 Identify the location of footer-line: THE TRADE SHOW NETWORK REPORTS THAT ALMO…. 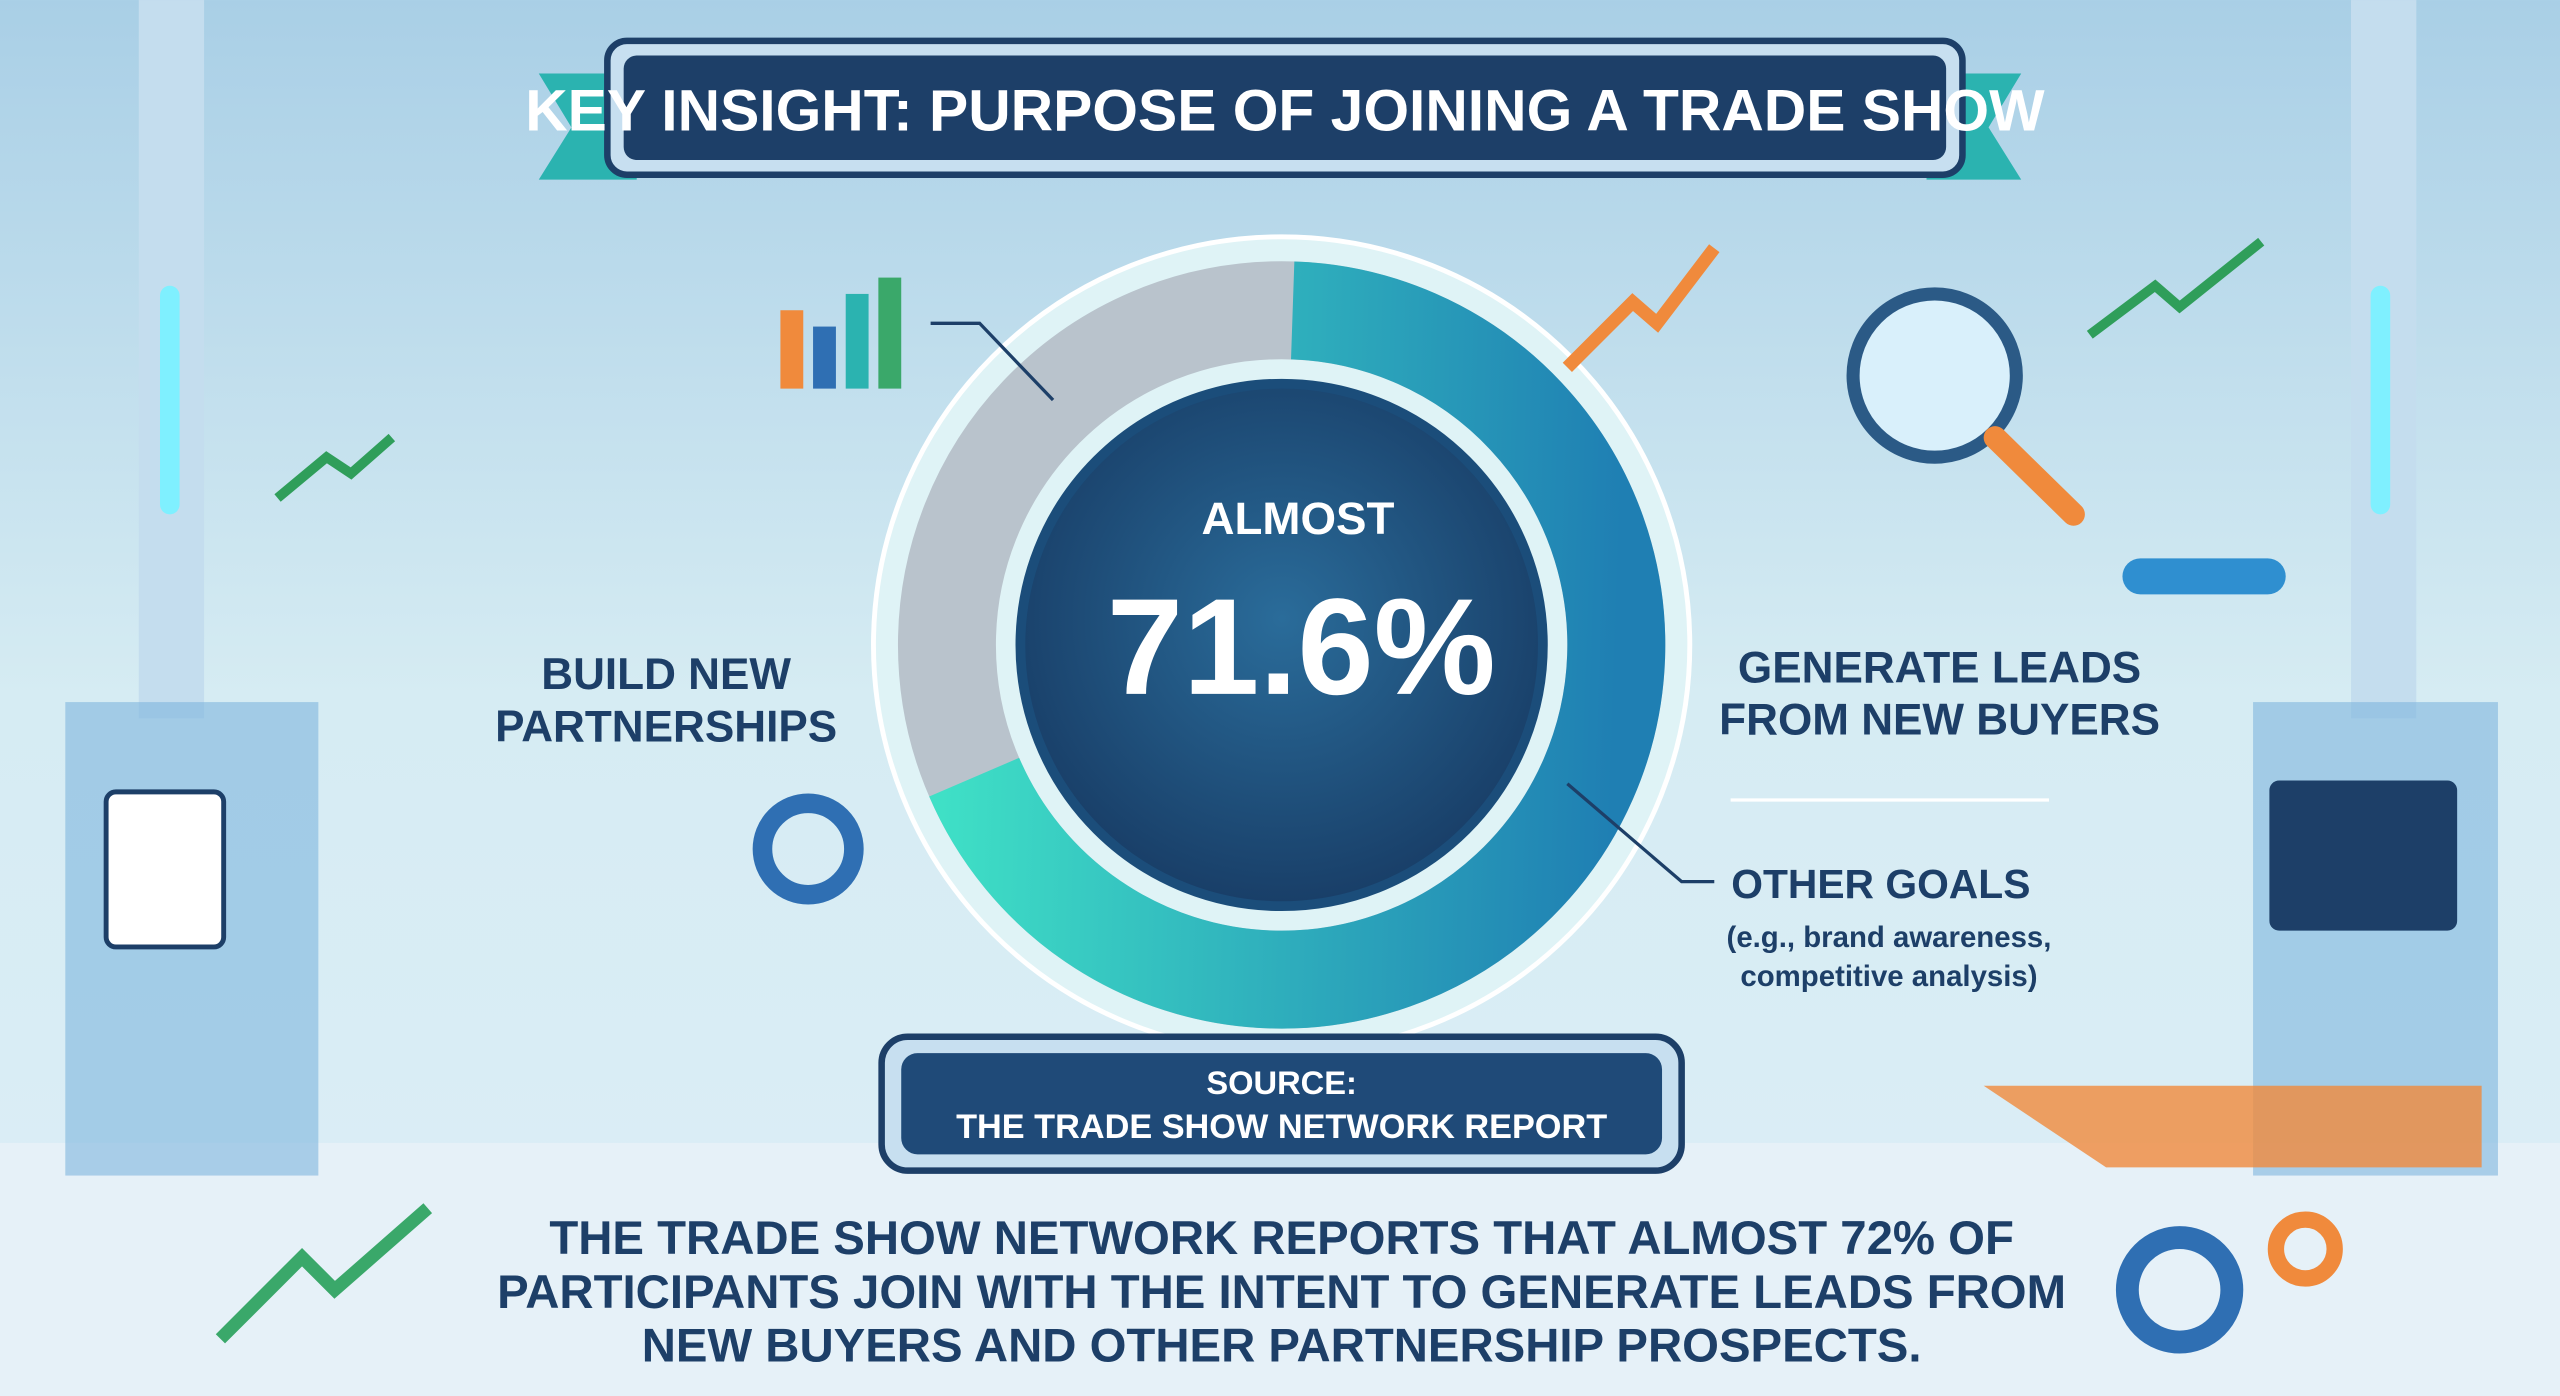
(1281, 1238).